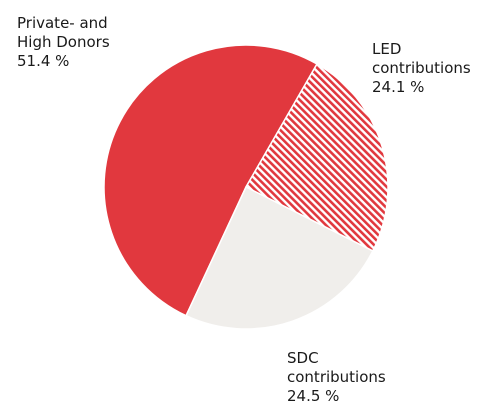 This screenshot has height=410, width=487. I want to click on slice-label-led-contributions: LED contributions 24.1 %, so click(421, 68).